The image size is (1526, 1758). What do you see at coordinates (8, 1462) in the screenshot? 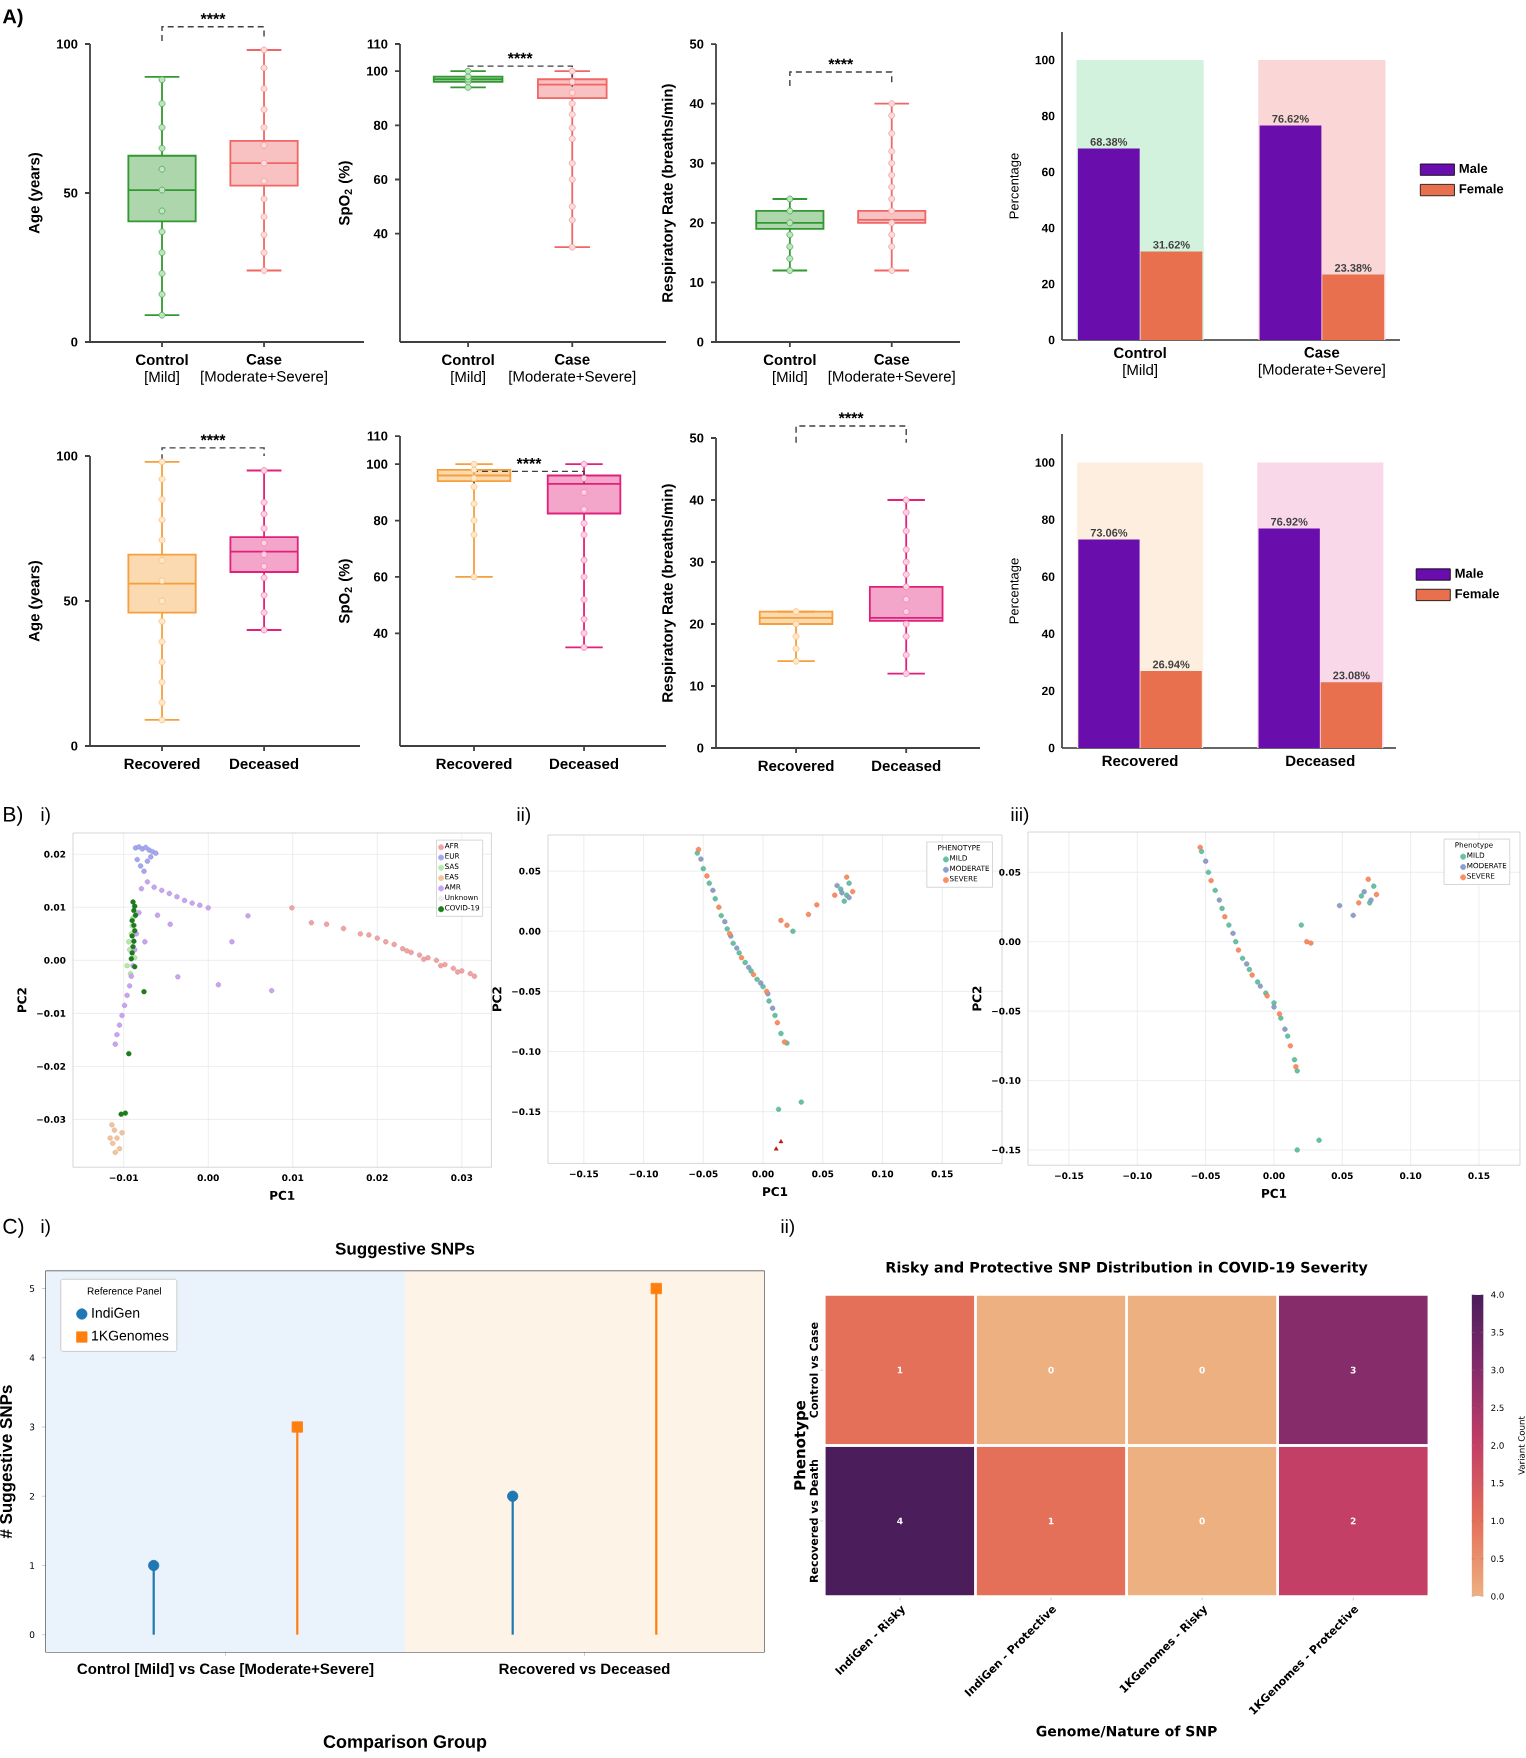
I see `y-axis-title: # Suggestive SNPs` at bounding box center [8, 1462].